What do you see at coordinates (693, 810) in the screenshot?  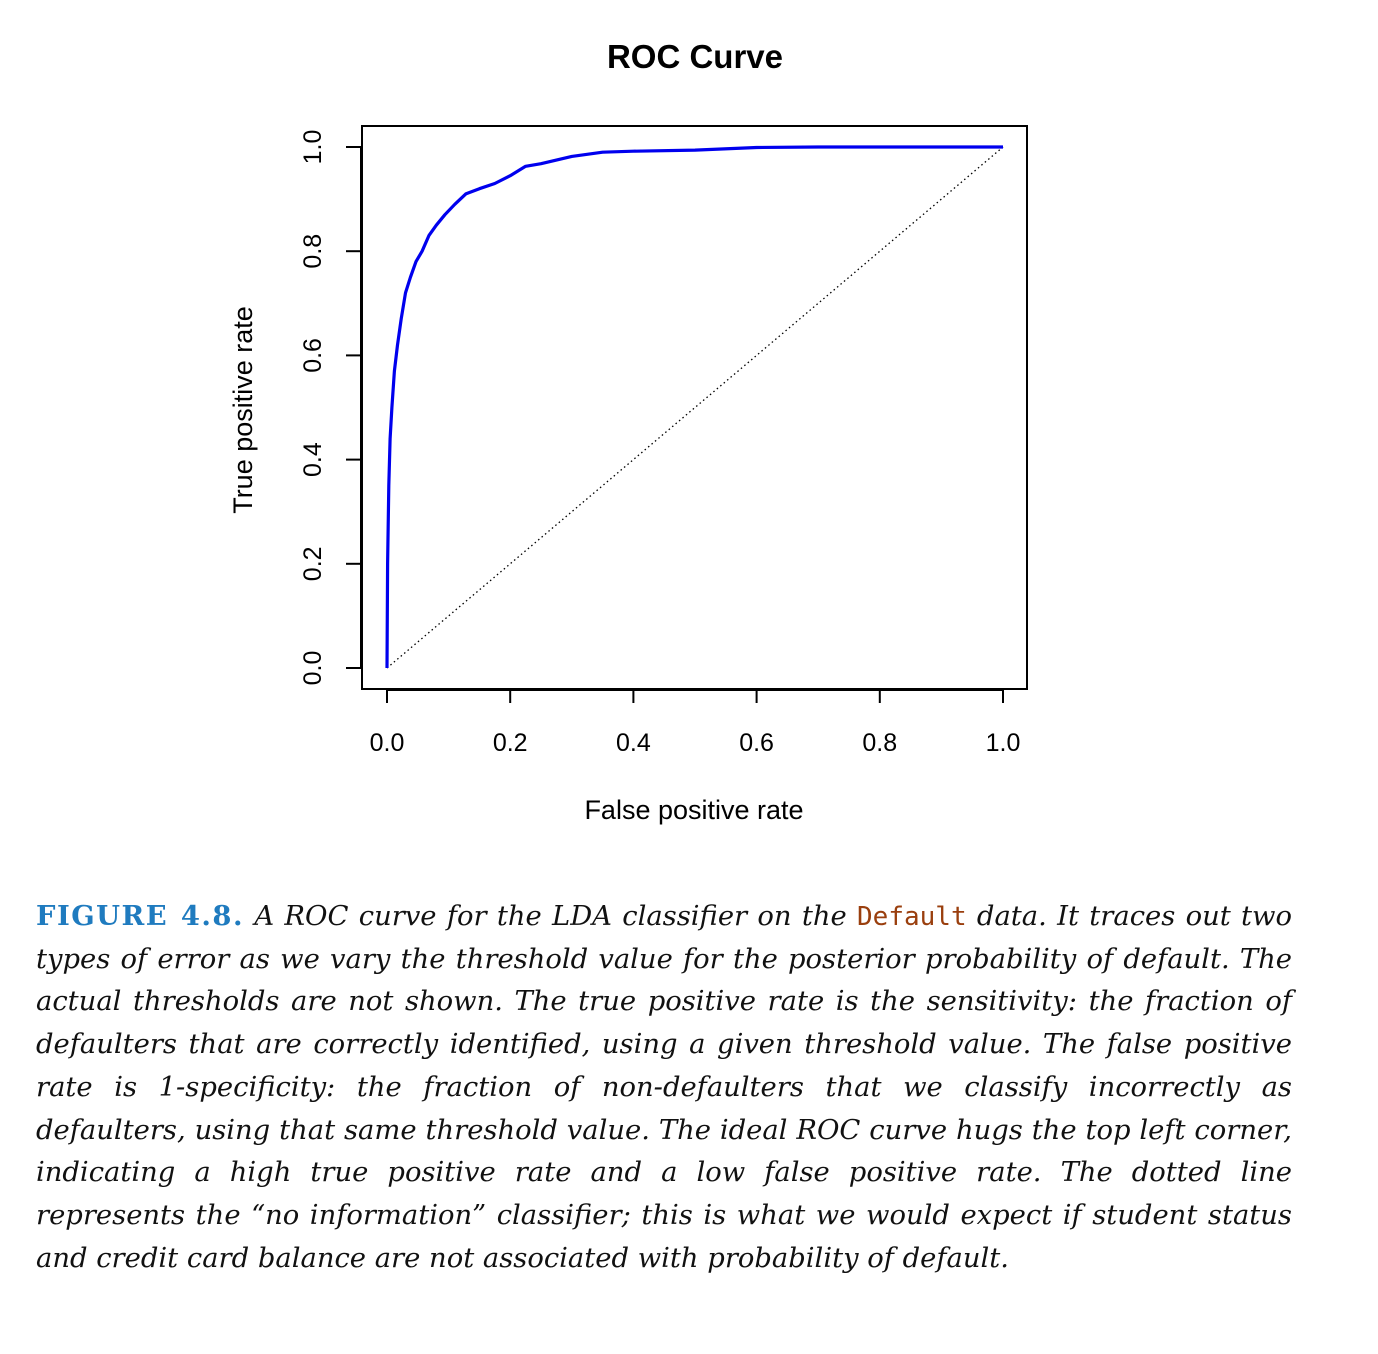 I see `x-axis-label: False positive rate` at bounding box center [693, 810].